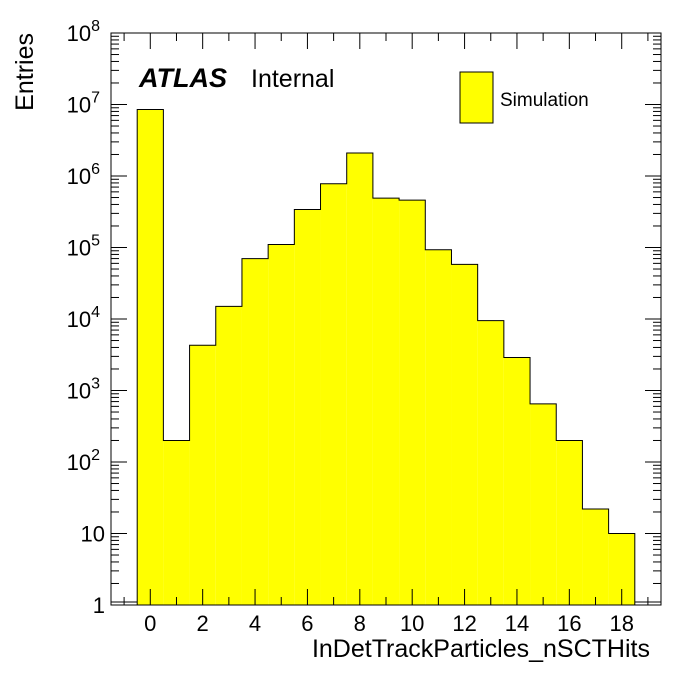 The image size is (696, 677). I want to click on x-tick-label: 4, so click(255, 623).